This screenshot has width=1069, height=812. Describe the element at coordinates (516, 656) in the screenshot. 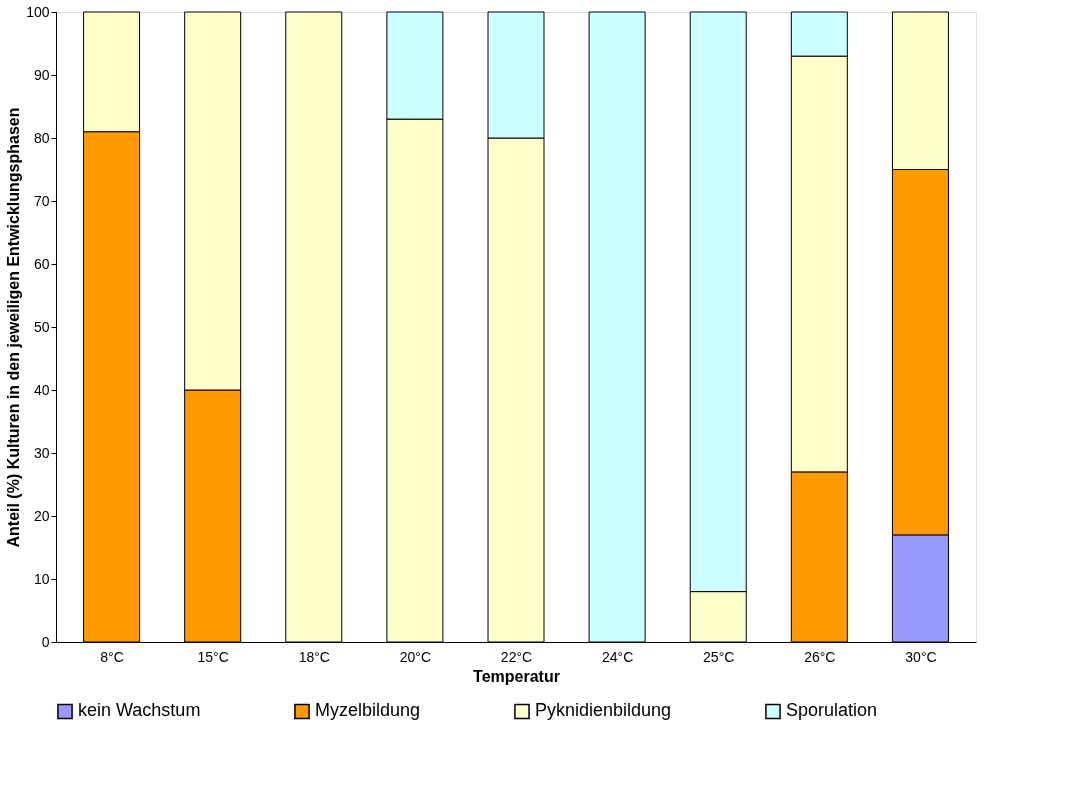

I see `x-tick-label: 22°C` at that location.